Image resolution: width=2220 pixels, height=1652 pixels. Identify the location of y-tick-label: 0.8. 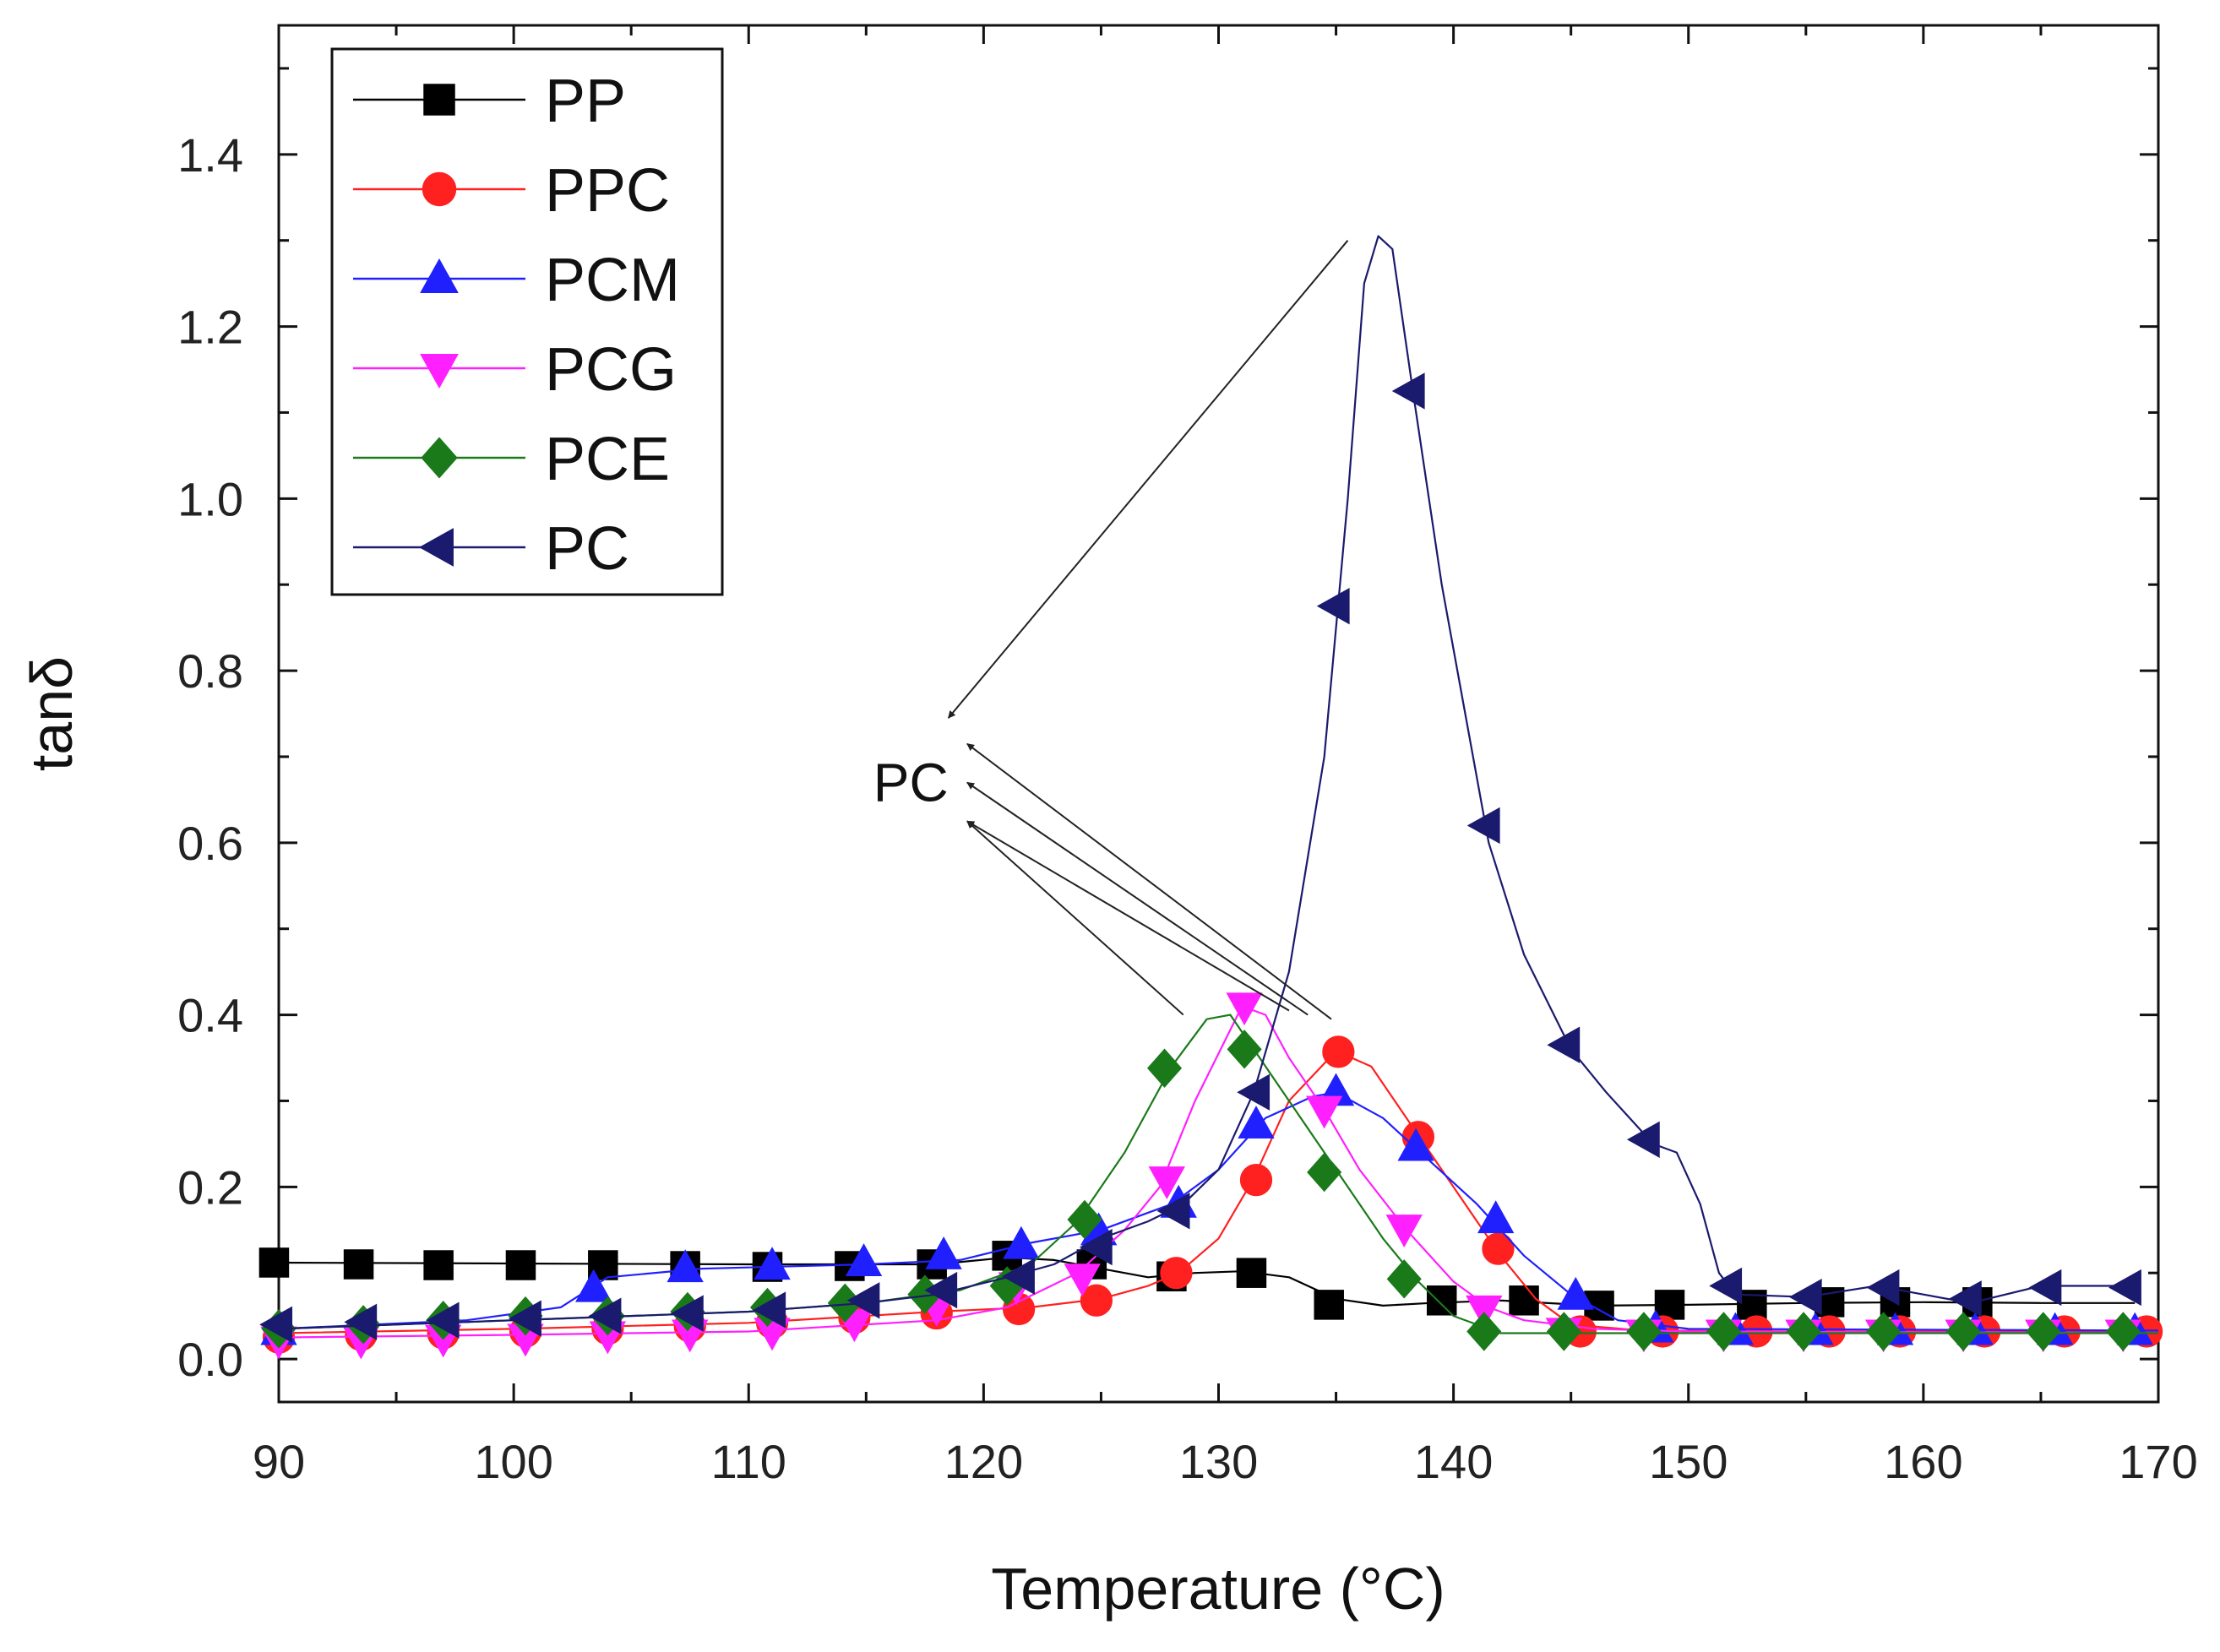
(210, 671).